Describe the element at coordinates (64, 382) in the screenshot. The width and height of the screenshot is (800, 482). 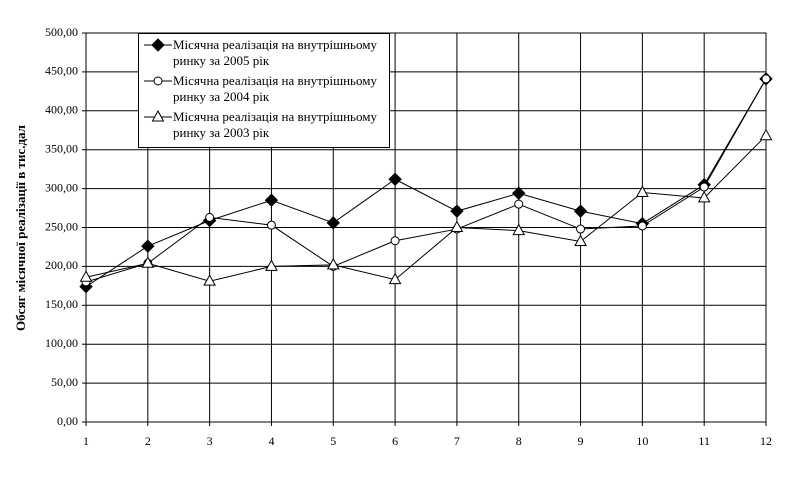
I see `y-tick-label: 50,00` at that location.